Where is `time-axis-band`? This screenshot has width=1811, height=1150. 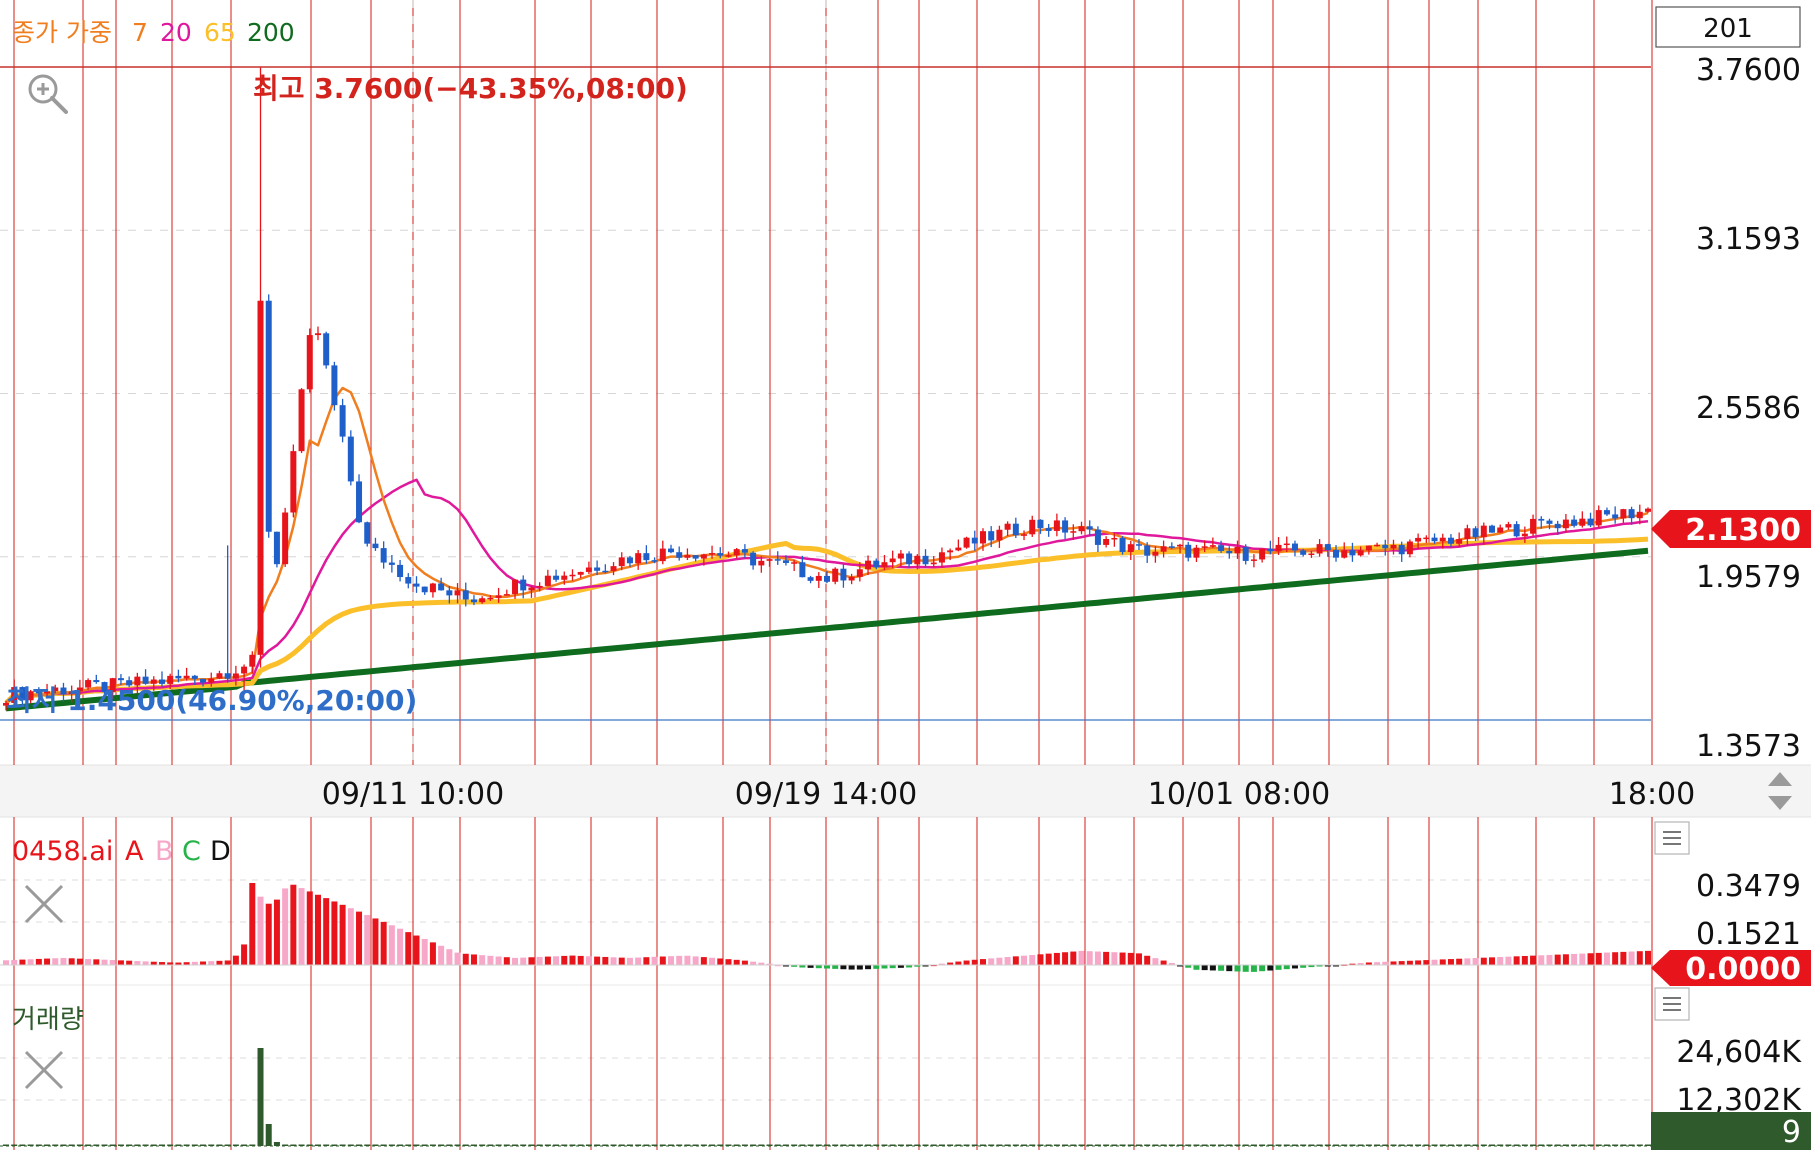 time-axis-band is located at coordinates (905, 791).